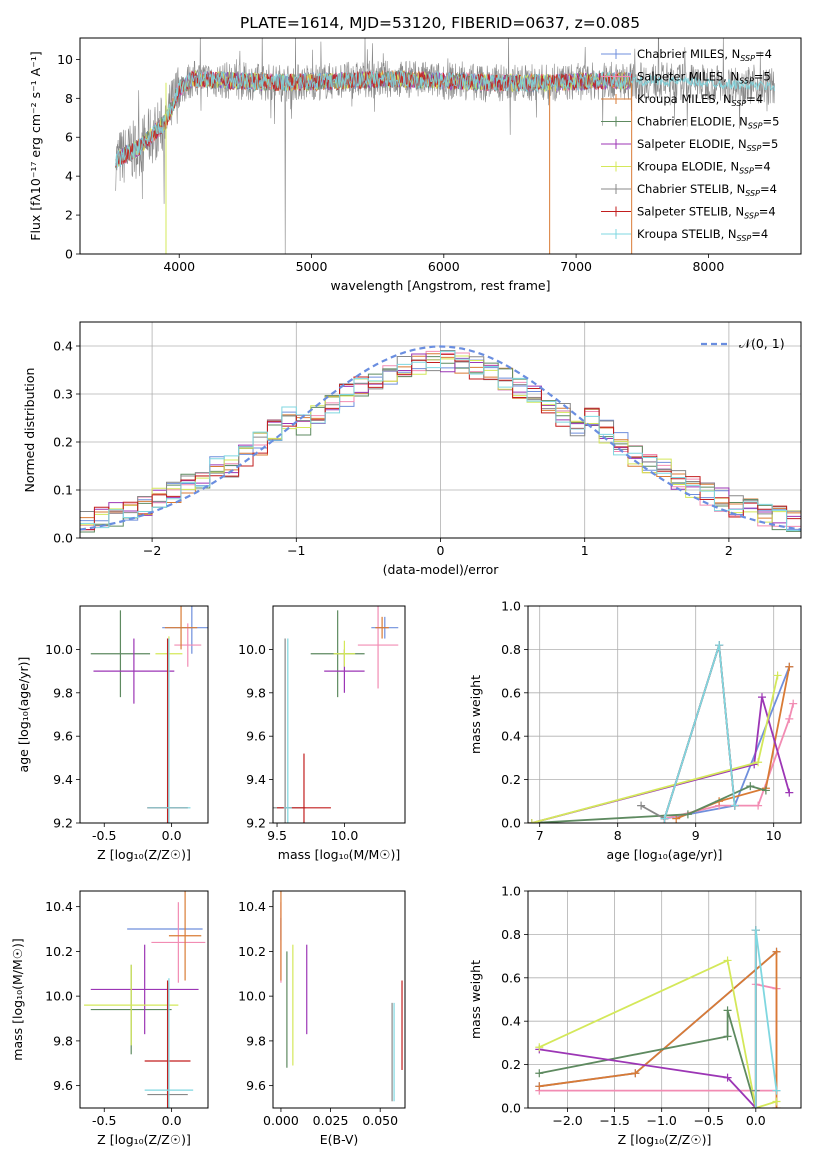 Image resolution: width=819 pixels, height=1170 pixels. I want to click on y-tick-label: 0.0, so click(63, 538).